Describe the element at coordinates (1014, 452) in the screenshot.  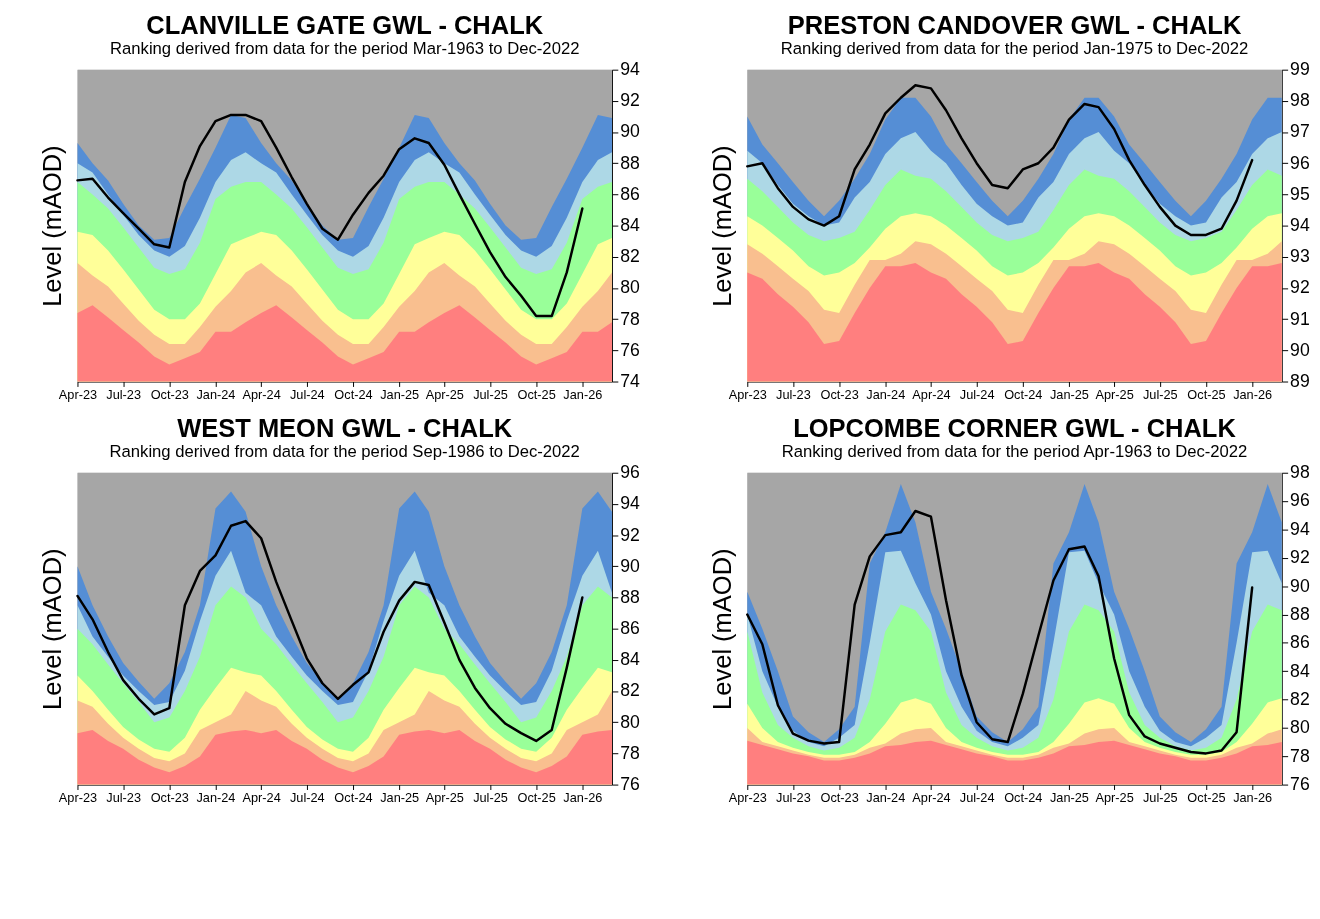
I see `chart-subtitle: Ranking derived from data for the period Apr-1963 to Dec-2022` at that location.